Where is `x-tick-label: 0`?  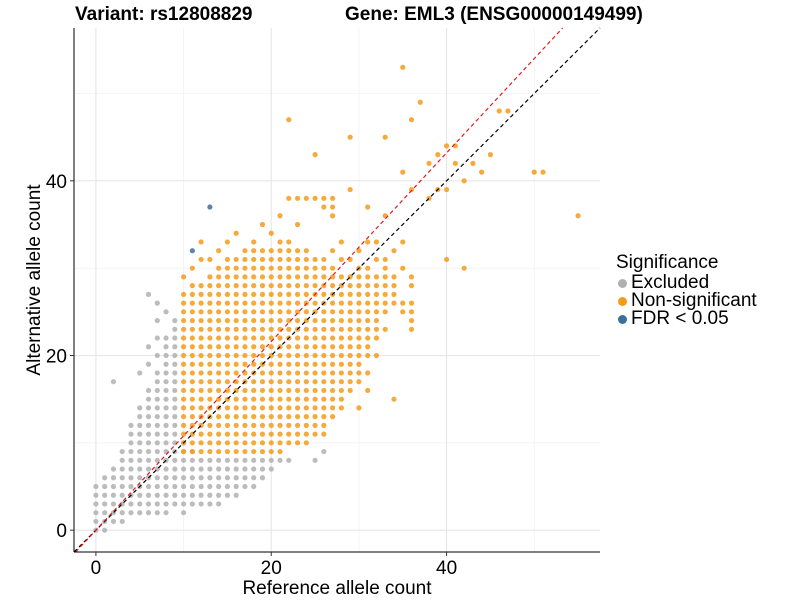 x-tick-label: 0 is located at coordinates (96, 568).